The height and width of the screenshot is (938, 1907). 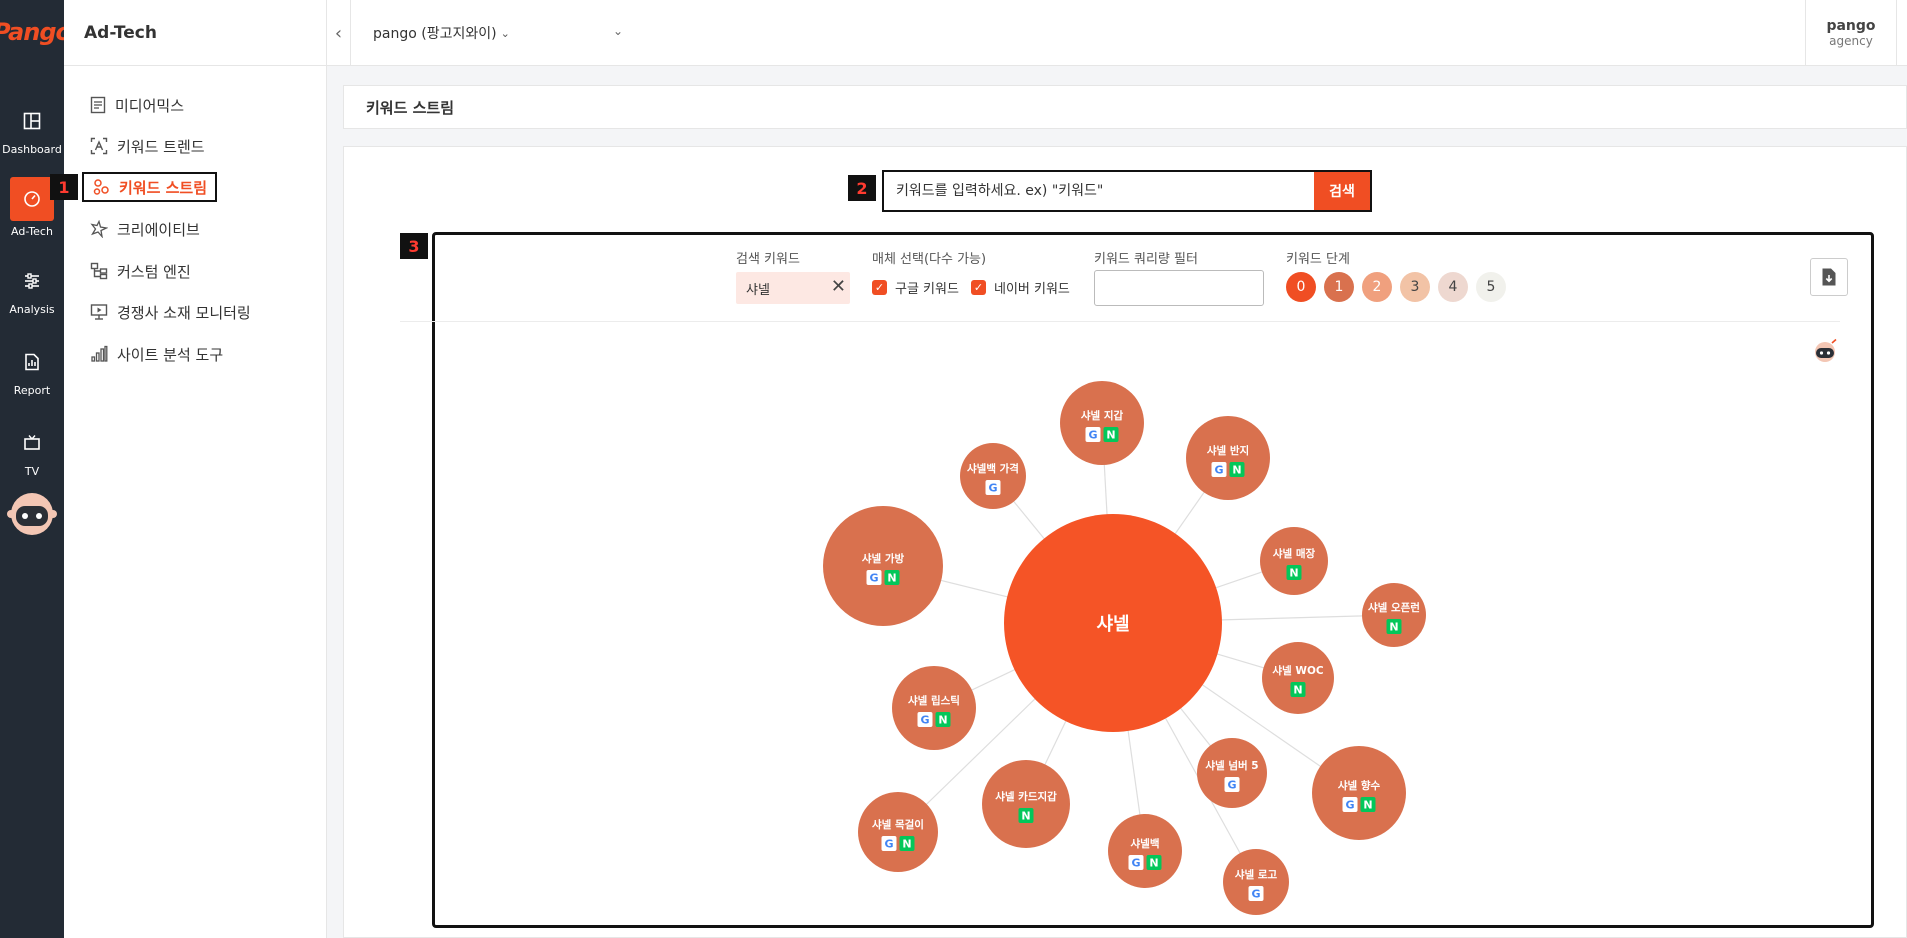 What do you see at coordinates (993, 476) in the screenshot?
I see `keyword-node: 샤넬백 가격 G` at bounding box center [993, 476].